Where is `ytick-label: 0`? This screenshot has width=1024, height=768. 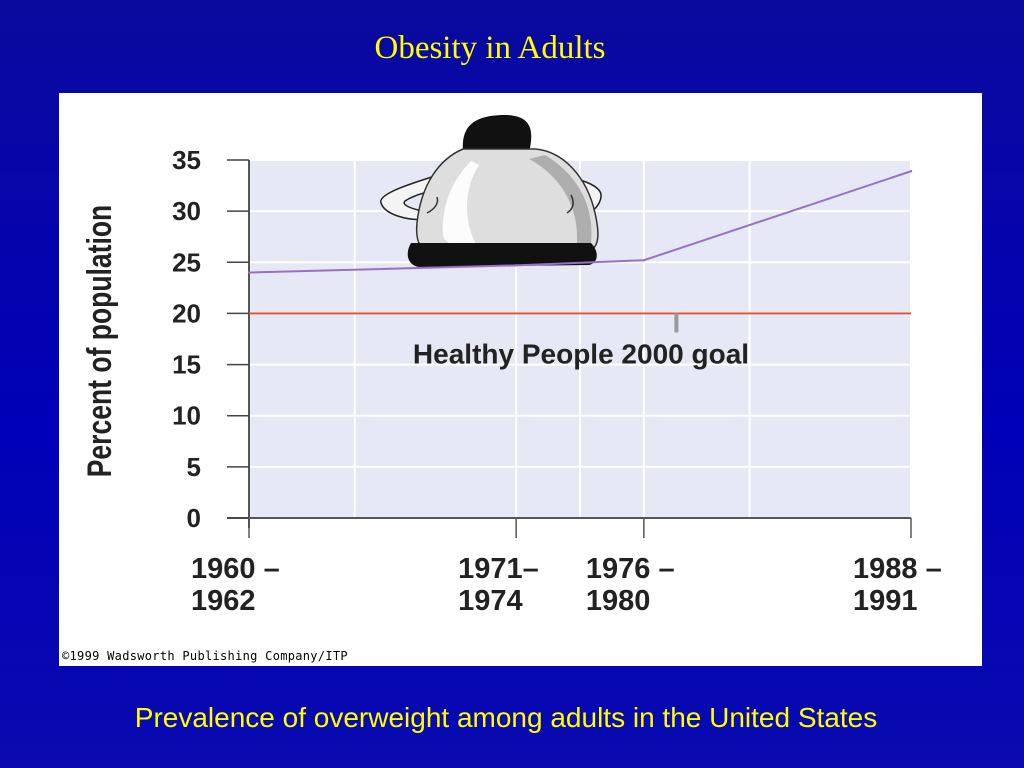 ytick-label: 0 is located at coordinates (194, 518).